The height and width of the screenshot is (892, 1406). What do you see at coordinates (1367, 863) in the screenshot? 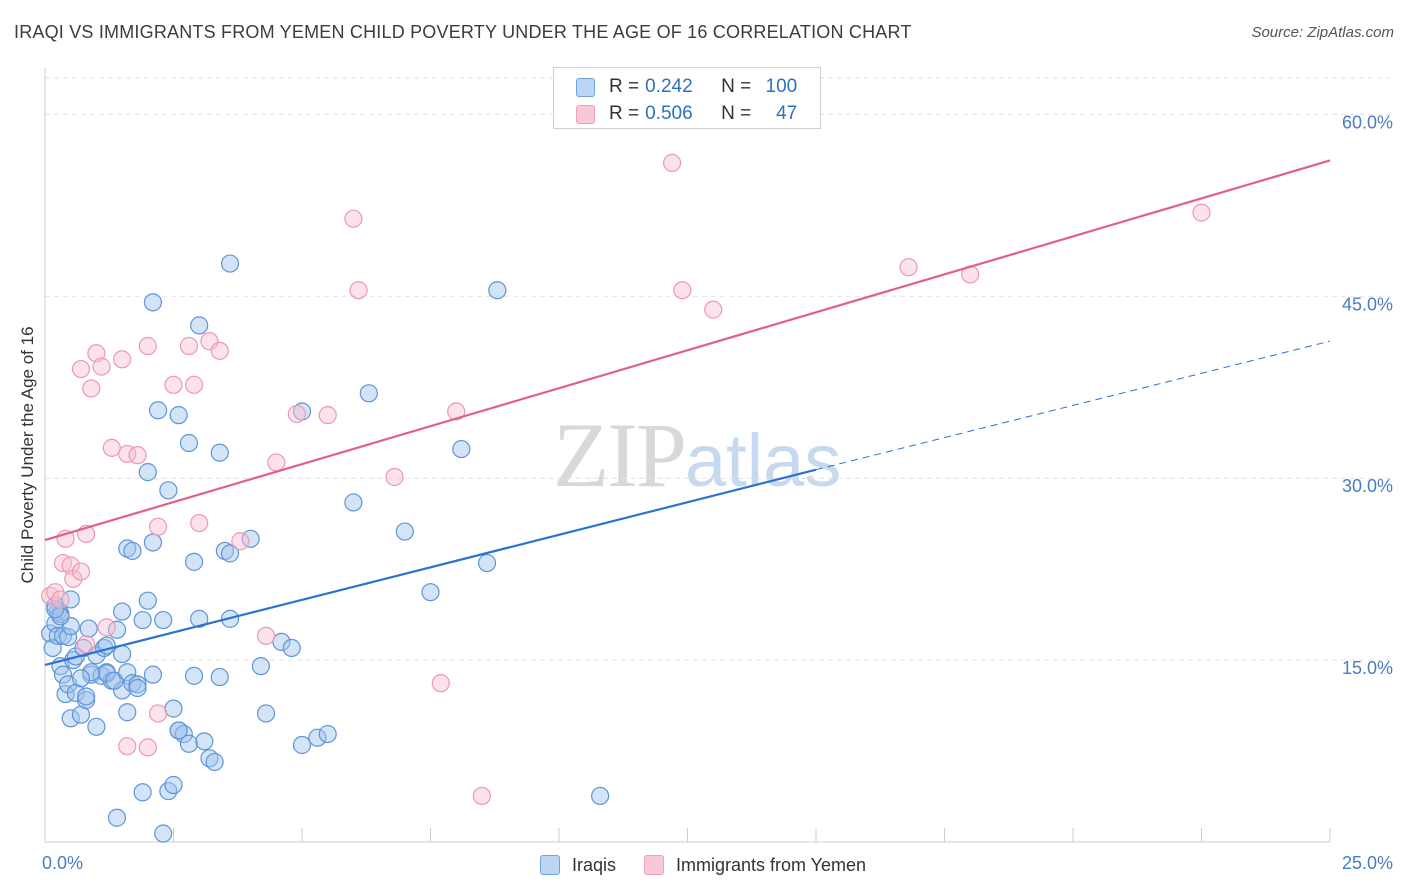
I see `x-tick-label-max: 25.0%` at bounding box center [1367, 863].